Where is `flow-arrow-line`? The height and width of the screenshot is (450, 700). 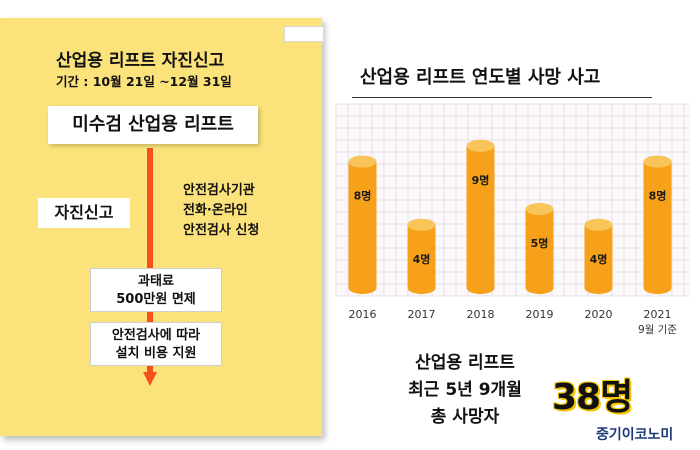 flow-arrow-line is located at coordinates (150, 261).